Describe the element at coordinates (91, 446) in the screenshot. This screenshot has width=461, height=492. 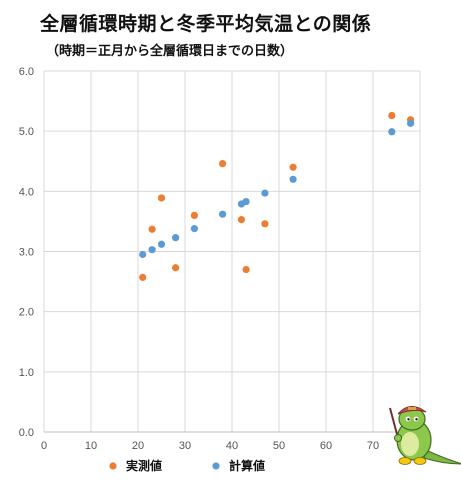
I see `x-tick-label: 10` at that location.